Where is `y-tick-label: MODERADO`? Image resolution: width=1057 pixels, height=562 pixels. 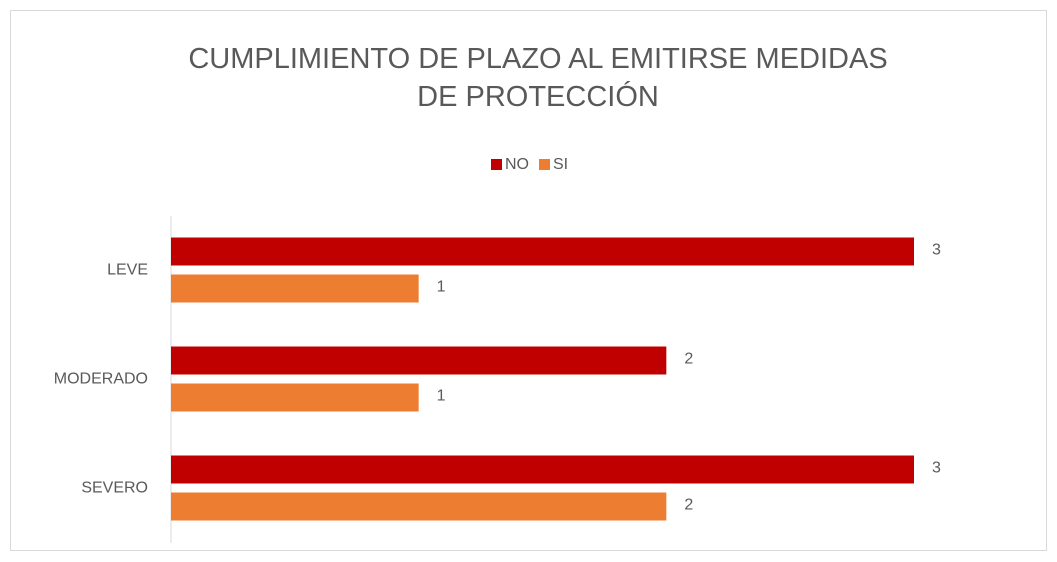 y-tick-label: MODERADO is located at coordinates (101, 379).